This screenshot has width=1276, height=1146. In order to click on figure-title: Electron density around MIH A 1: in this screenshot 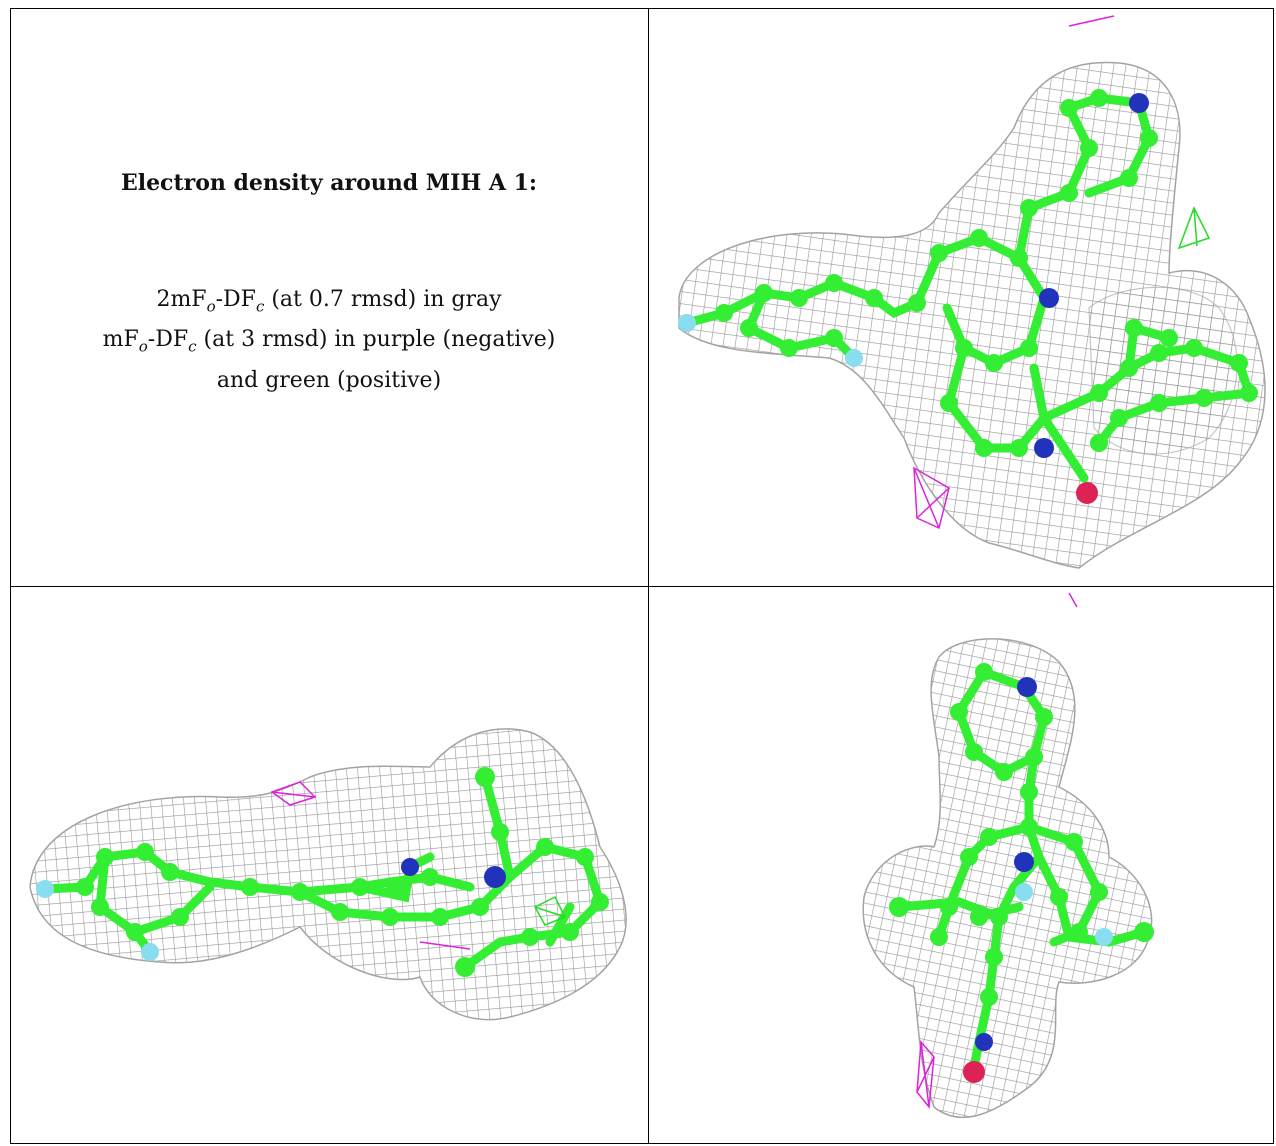, I will do `click(329, 183)`.